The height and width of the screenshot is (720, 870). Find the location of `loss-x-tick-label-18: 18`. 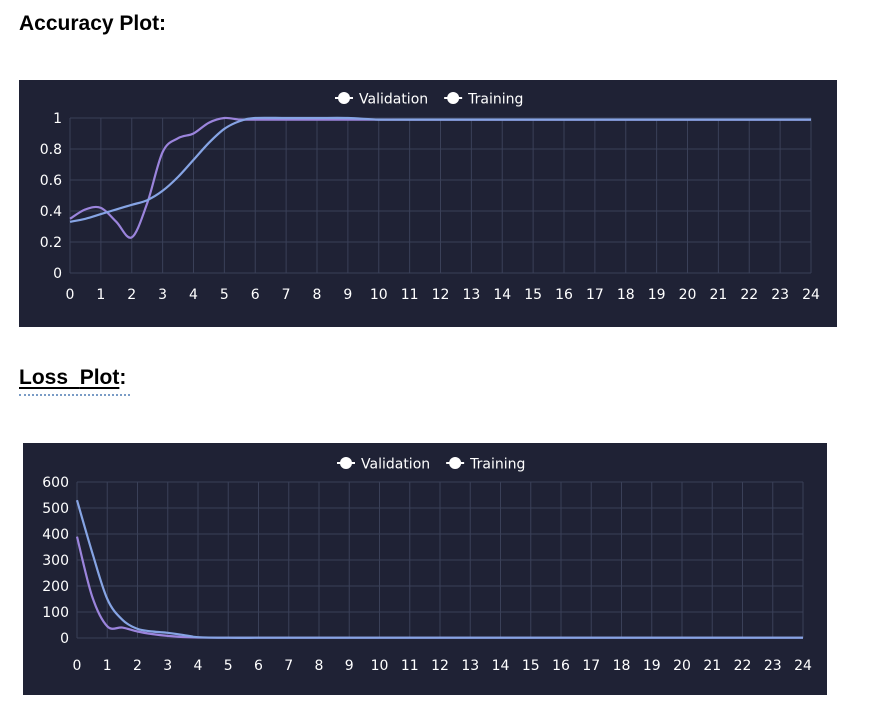

loss-x-tick-label-18: 18 is located at coordinates (622, 666).